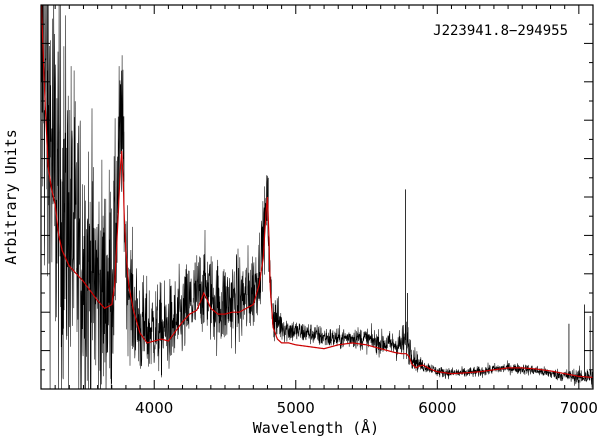 Image resolution: width=600 pixels, height=439 pixels. What do you see at coordinates (316, 427) in the screenshot?
I see `x-axis-title: Wavelength (Å)` at bounding box center [316, 427].